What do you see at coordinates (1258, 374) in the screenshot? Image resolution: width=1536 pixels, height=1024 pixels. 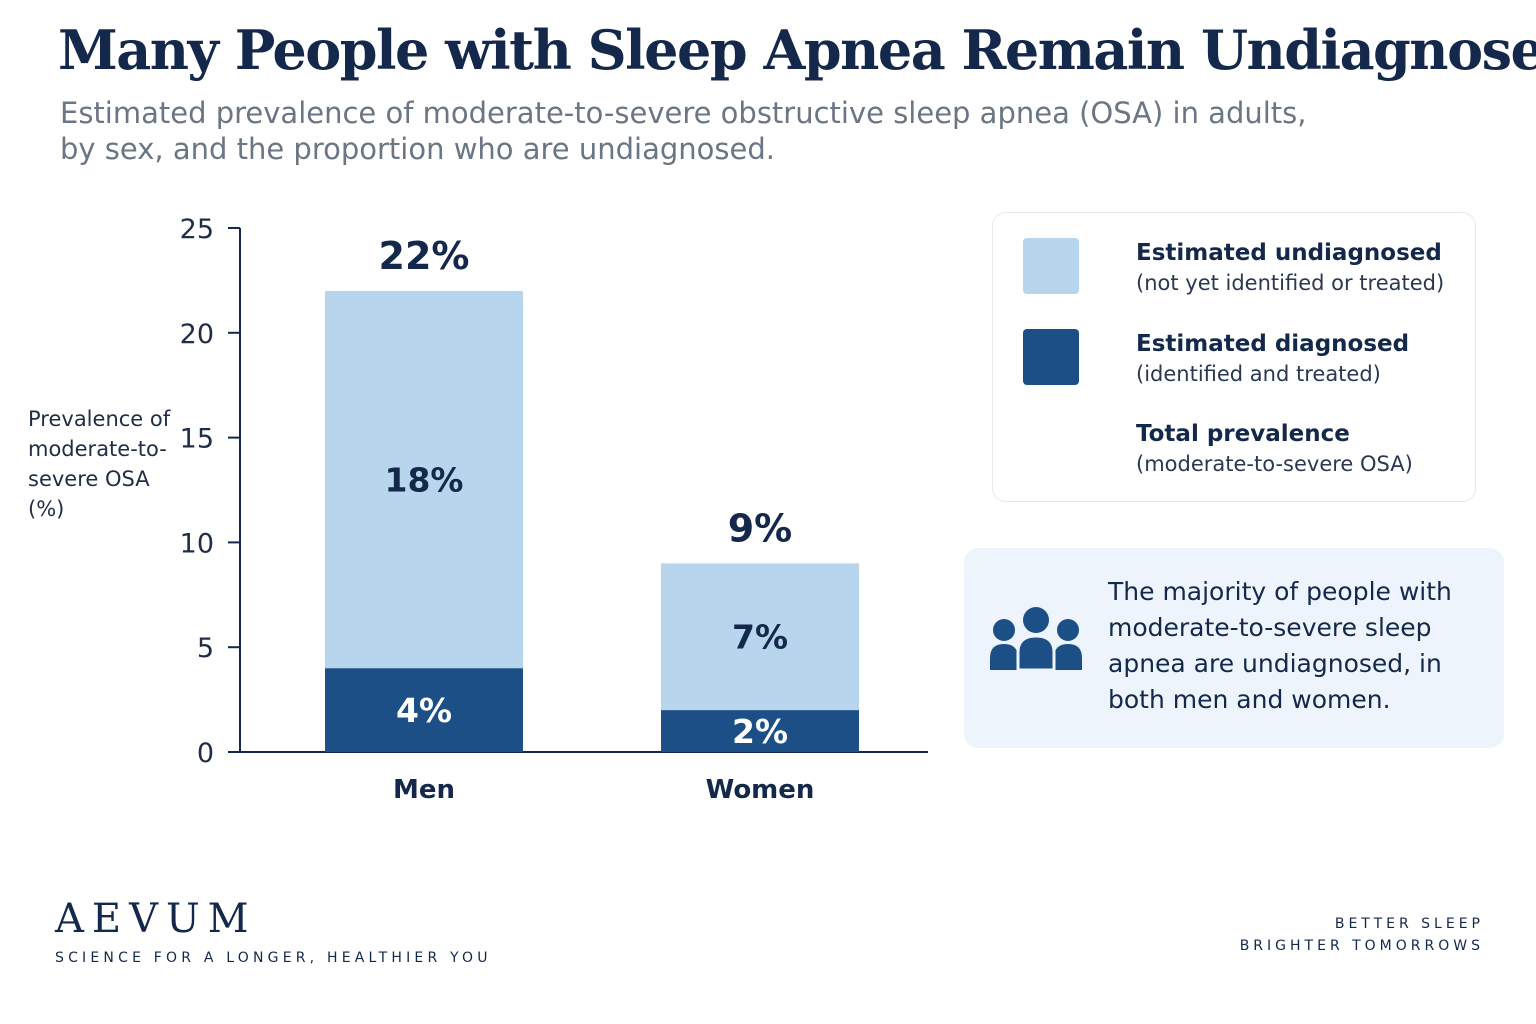 I see `legend-sub-diagnosed: (identified and treated)` at bounding box center [1258, 374].